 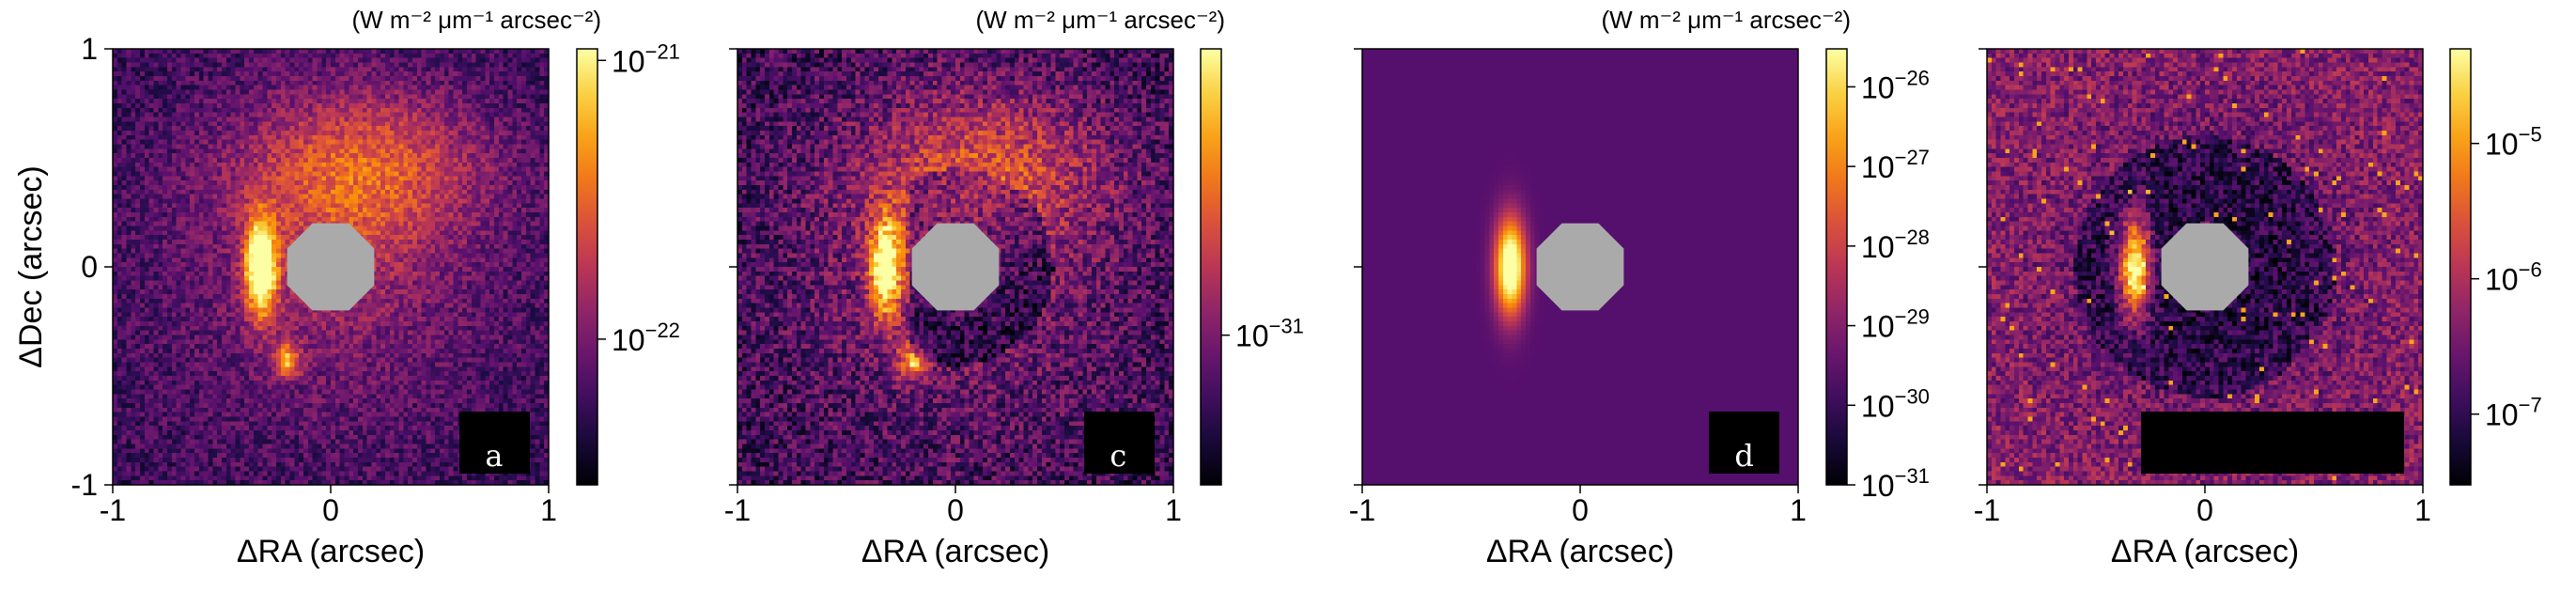 What do you see at coordinates (2513, 413) in the screenshot?
I see `colorbar-tick-label: 10⁻⁷` at bounding box center [2513, 413].